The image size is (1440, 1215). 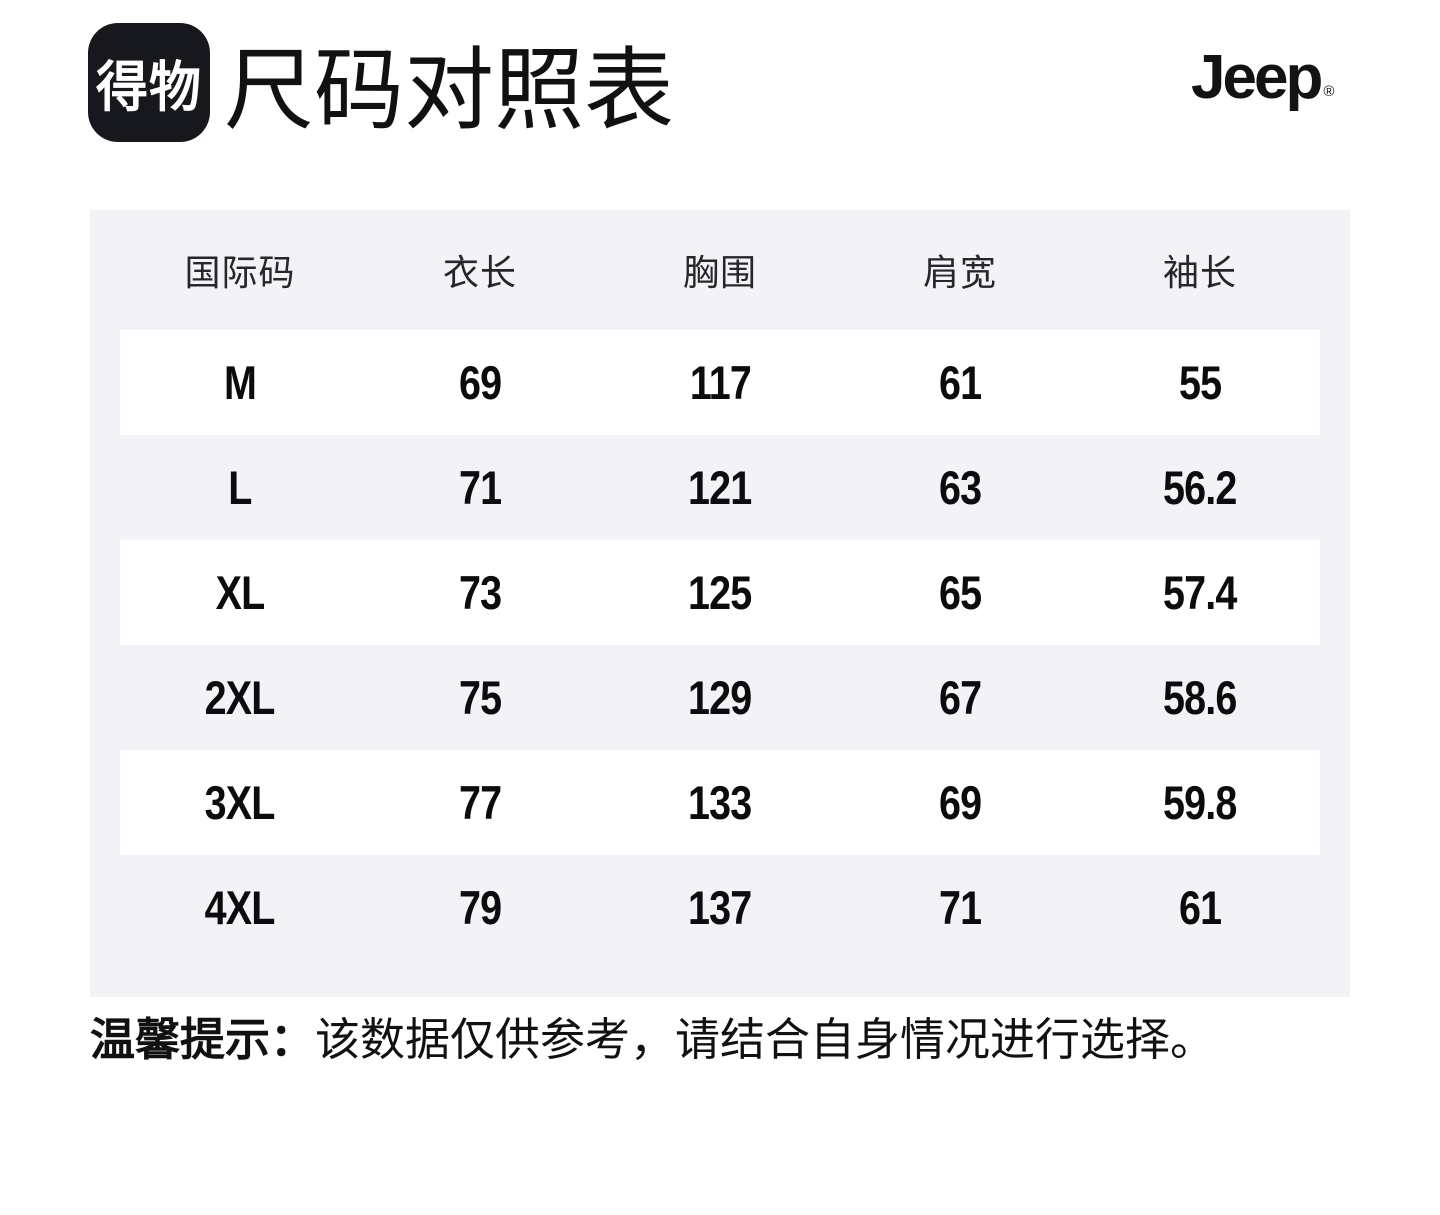 What do you see at coordinates (240, 272) in the screenshot?
I see `column-header-intl-size: 国际码` at bounding box center [240, 272].